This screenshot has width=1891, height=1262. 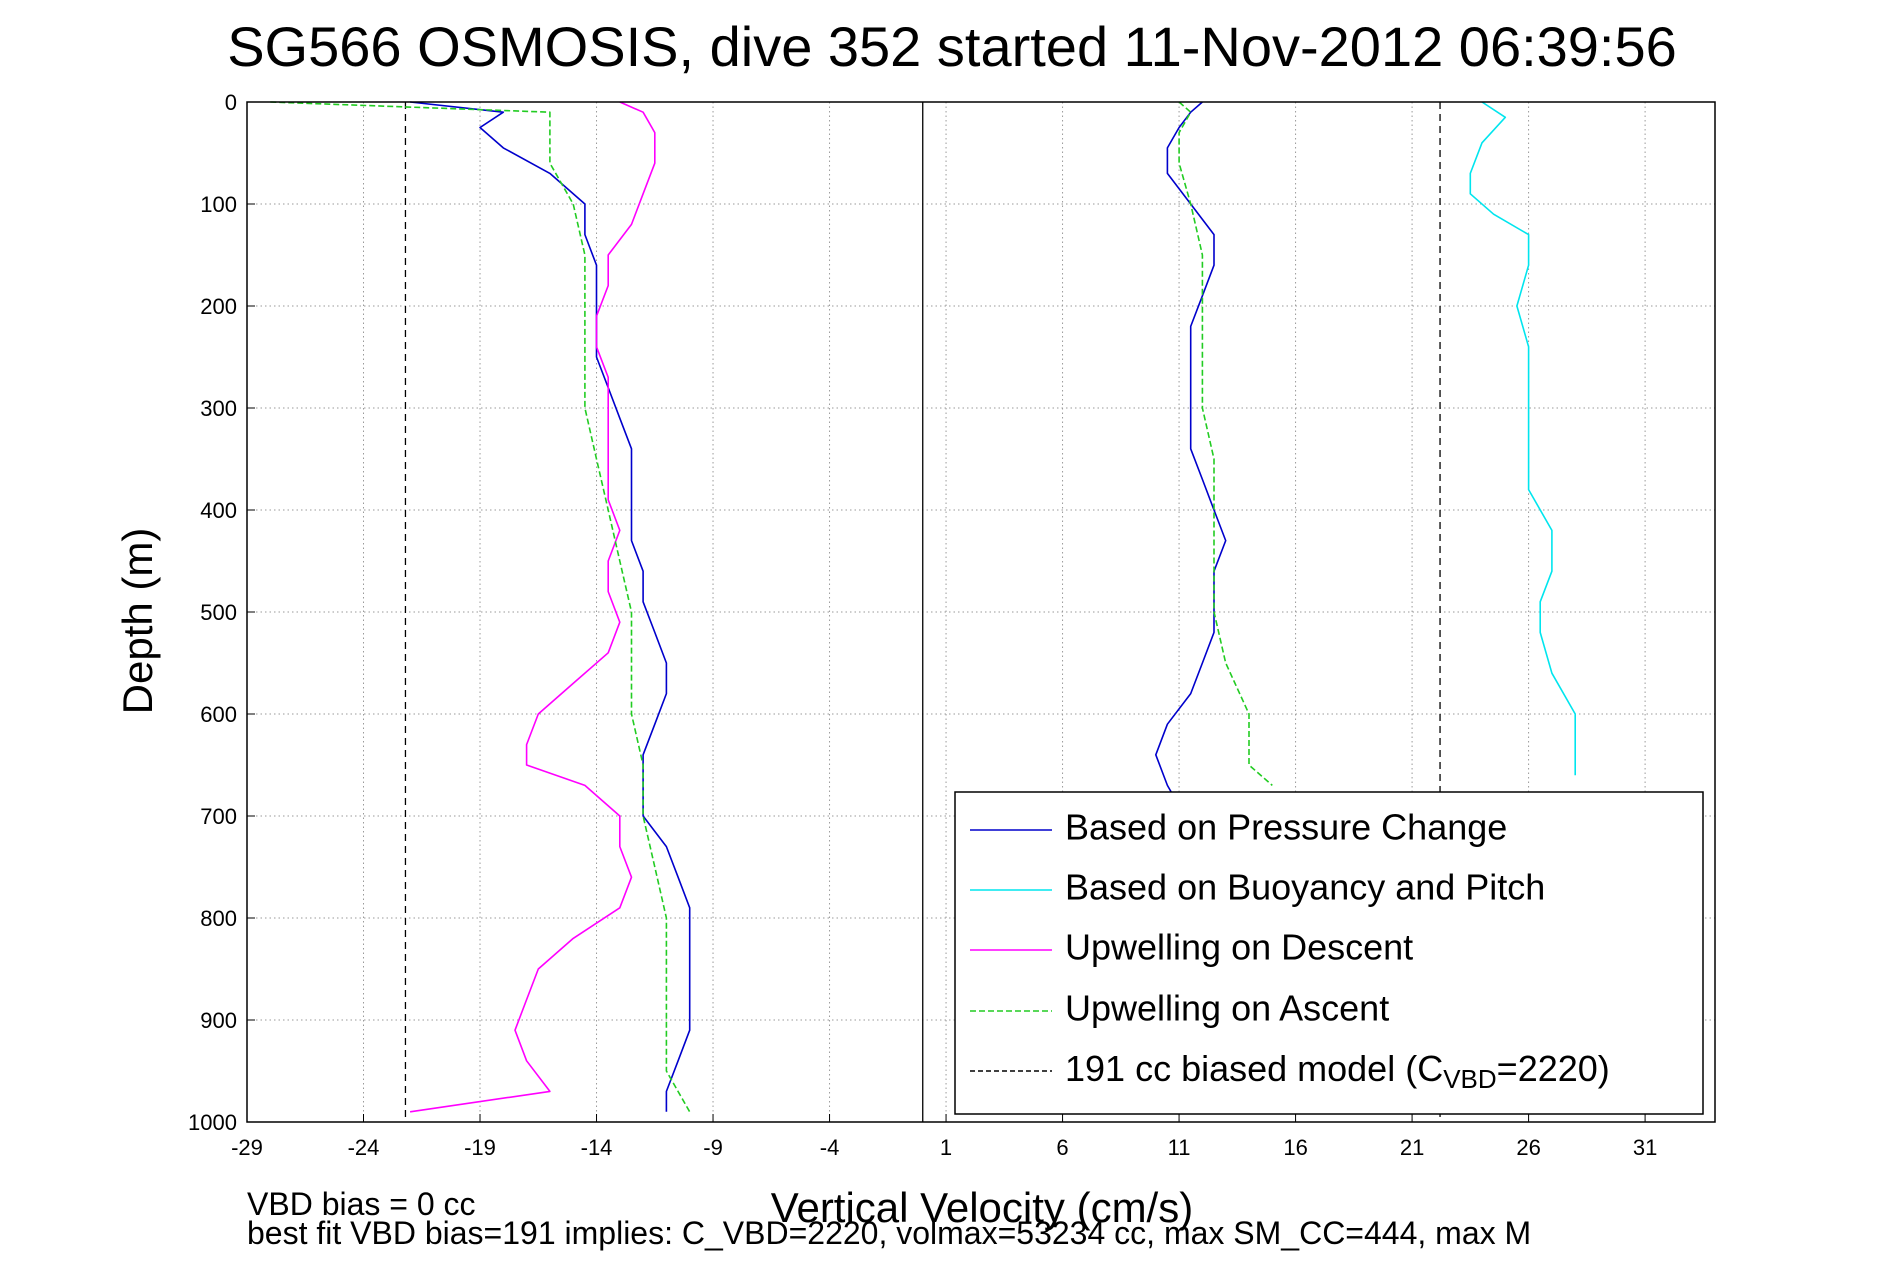 I want to click on x-tick-label: 21, so click(x=1412, y=1147).